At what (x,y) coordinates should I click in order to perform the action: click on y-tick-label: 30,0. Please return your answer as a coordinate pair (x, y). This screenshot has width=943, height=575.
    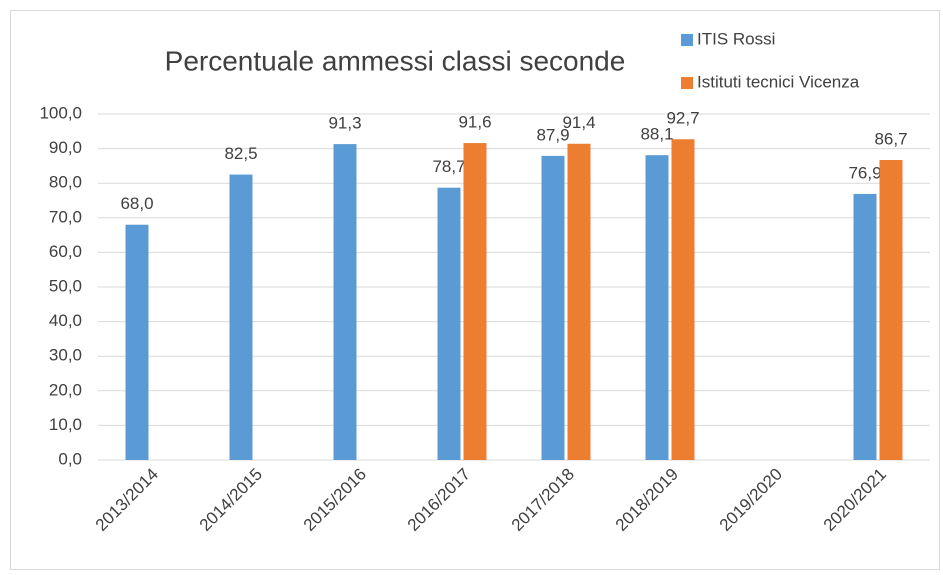
    Looking at the image, I should click on (65, 355).